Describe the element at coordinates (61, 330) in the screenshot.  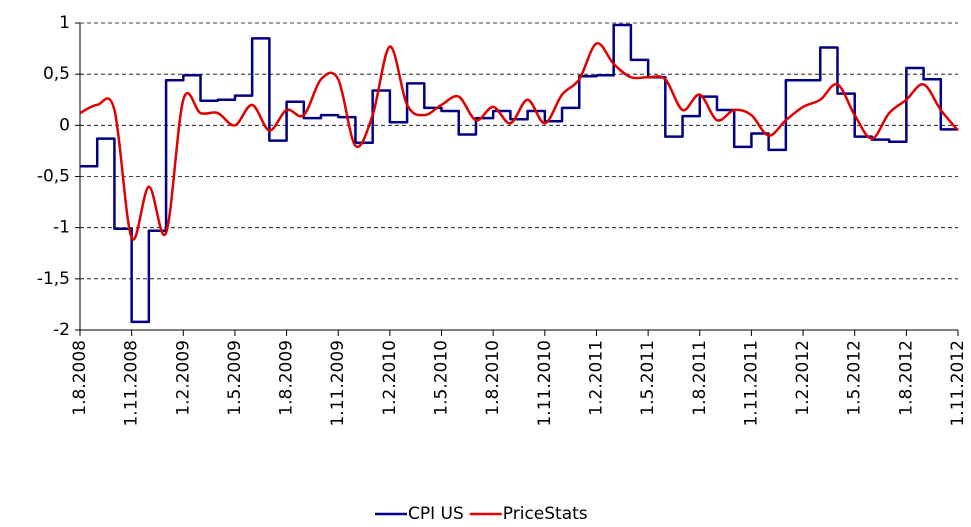
I see `y-tick-label: -2` at that location.